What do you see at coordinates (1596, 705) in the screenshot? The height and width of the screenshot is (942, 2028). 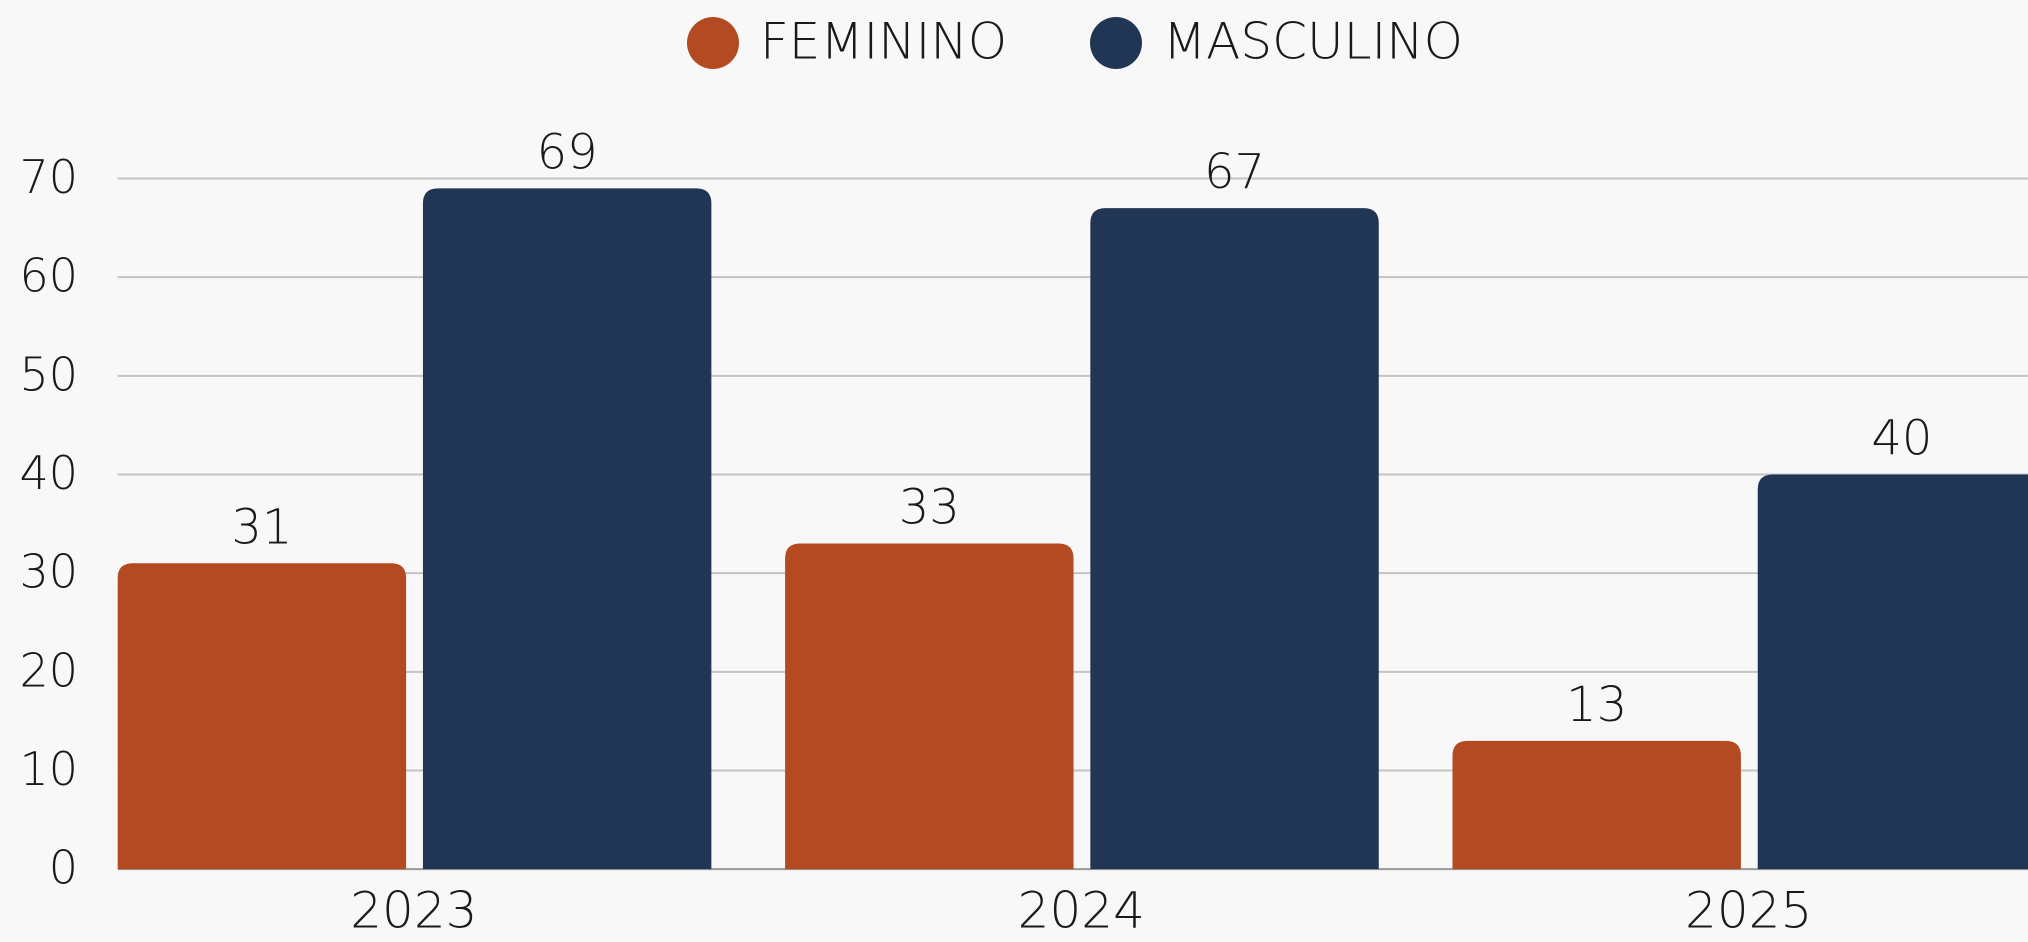 I see `value-label: 13` at bounding box center [1596, 705].